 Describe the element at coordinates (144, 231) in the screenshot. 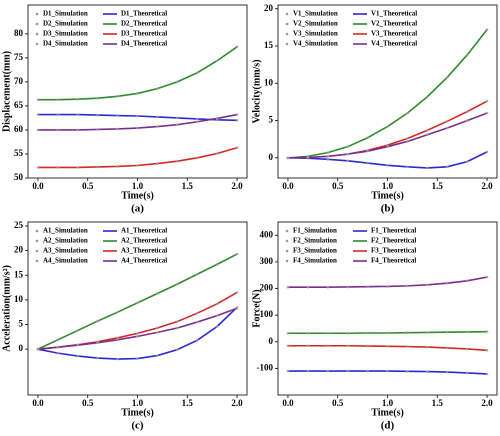

I see `legend-label: A1_Theoretical` at that location.